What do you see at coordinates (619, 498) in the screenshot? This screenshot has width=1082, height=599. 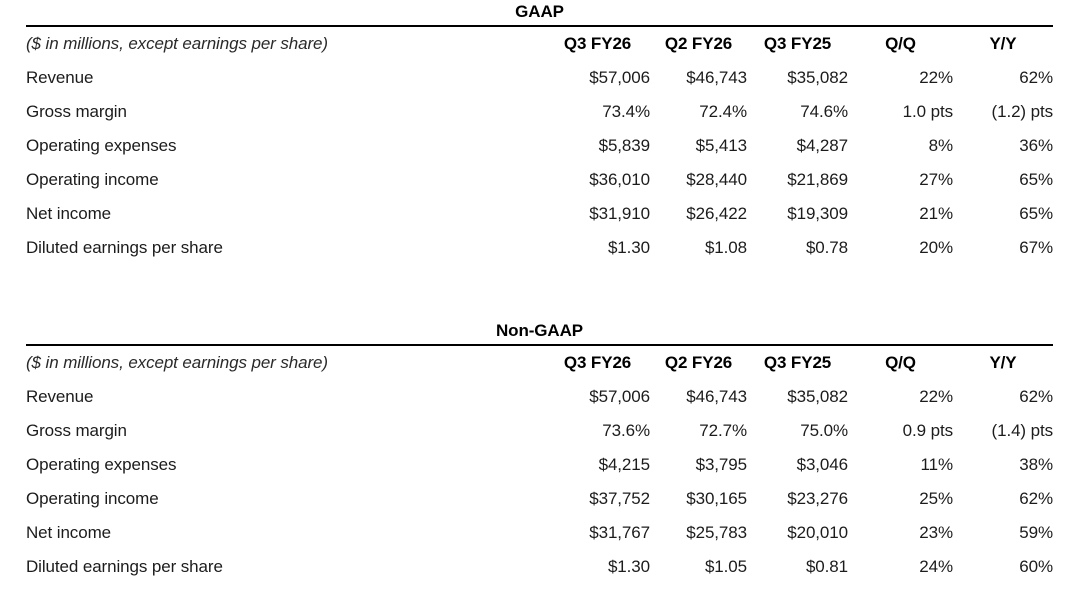 I see `cell-value: $37,752` at bounding box center [619, 498].